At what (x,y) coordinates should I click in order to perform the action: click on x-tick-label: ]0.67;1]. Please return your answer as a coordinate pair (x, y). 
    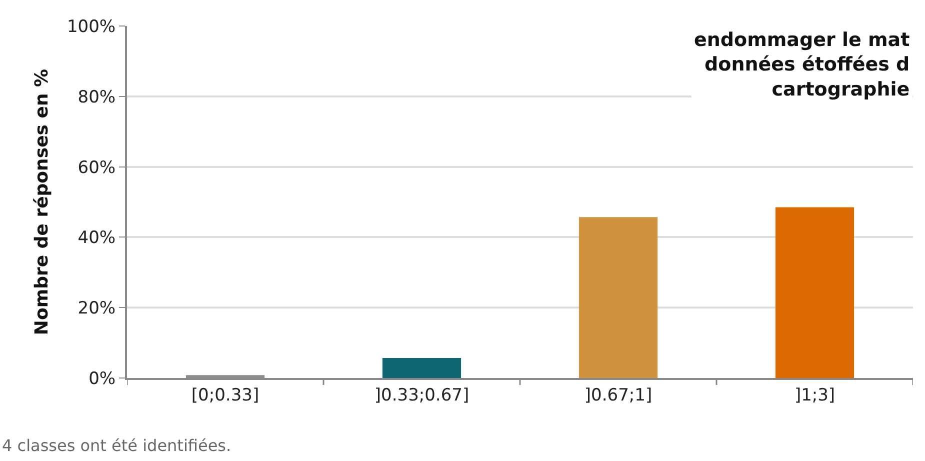
    Looking at the image, I should click on (618, 395).